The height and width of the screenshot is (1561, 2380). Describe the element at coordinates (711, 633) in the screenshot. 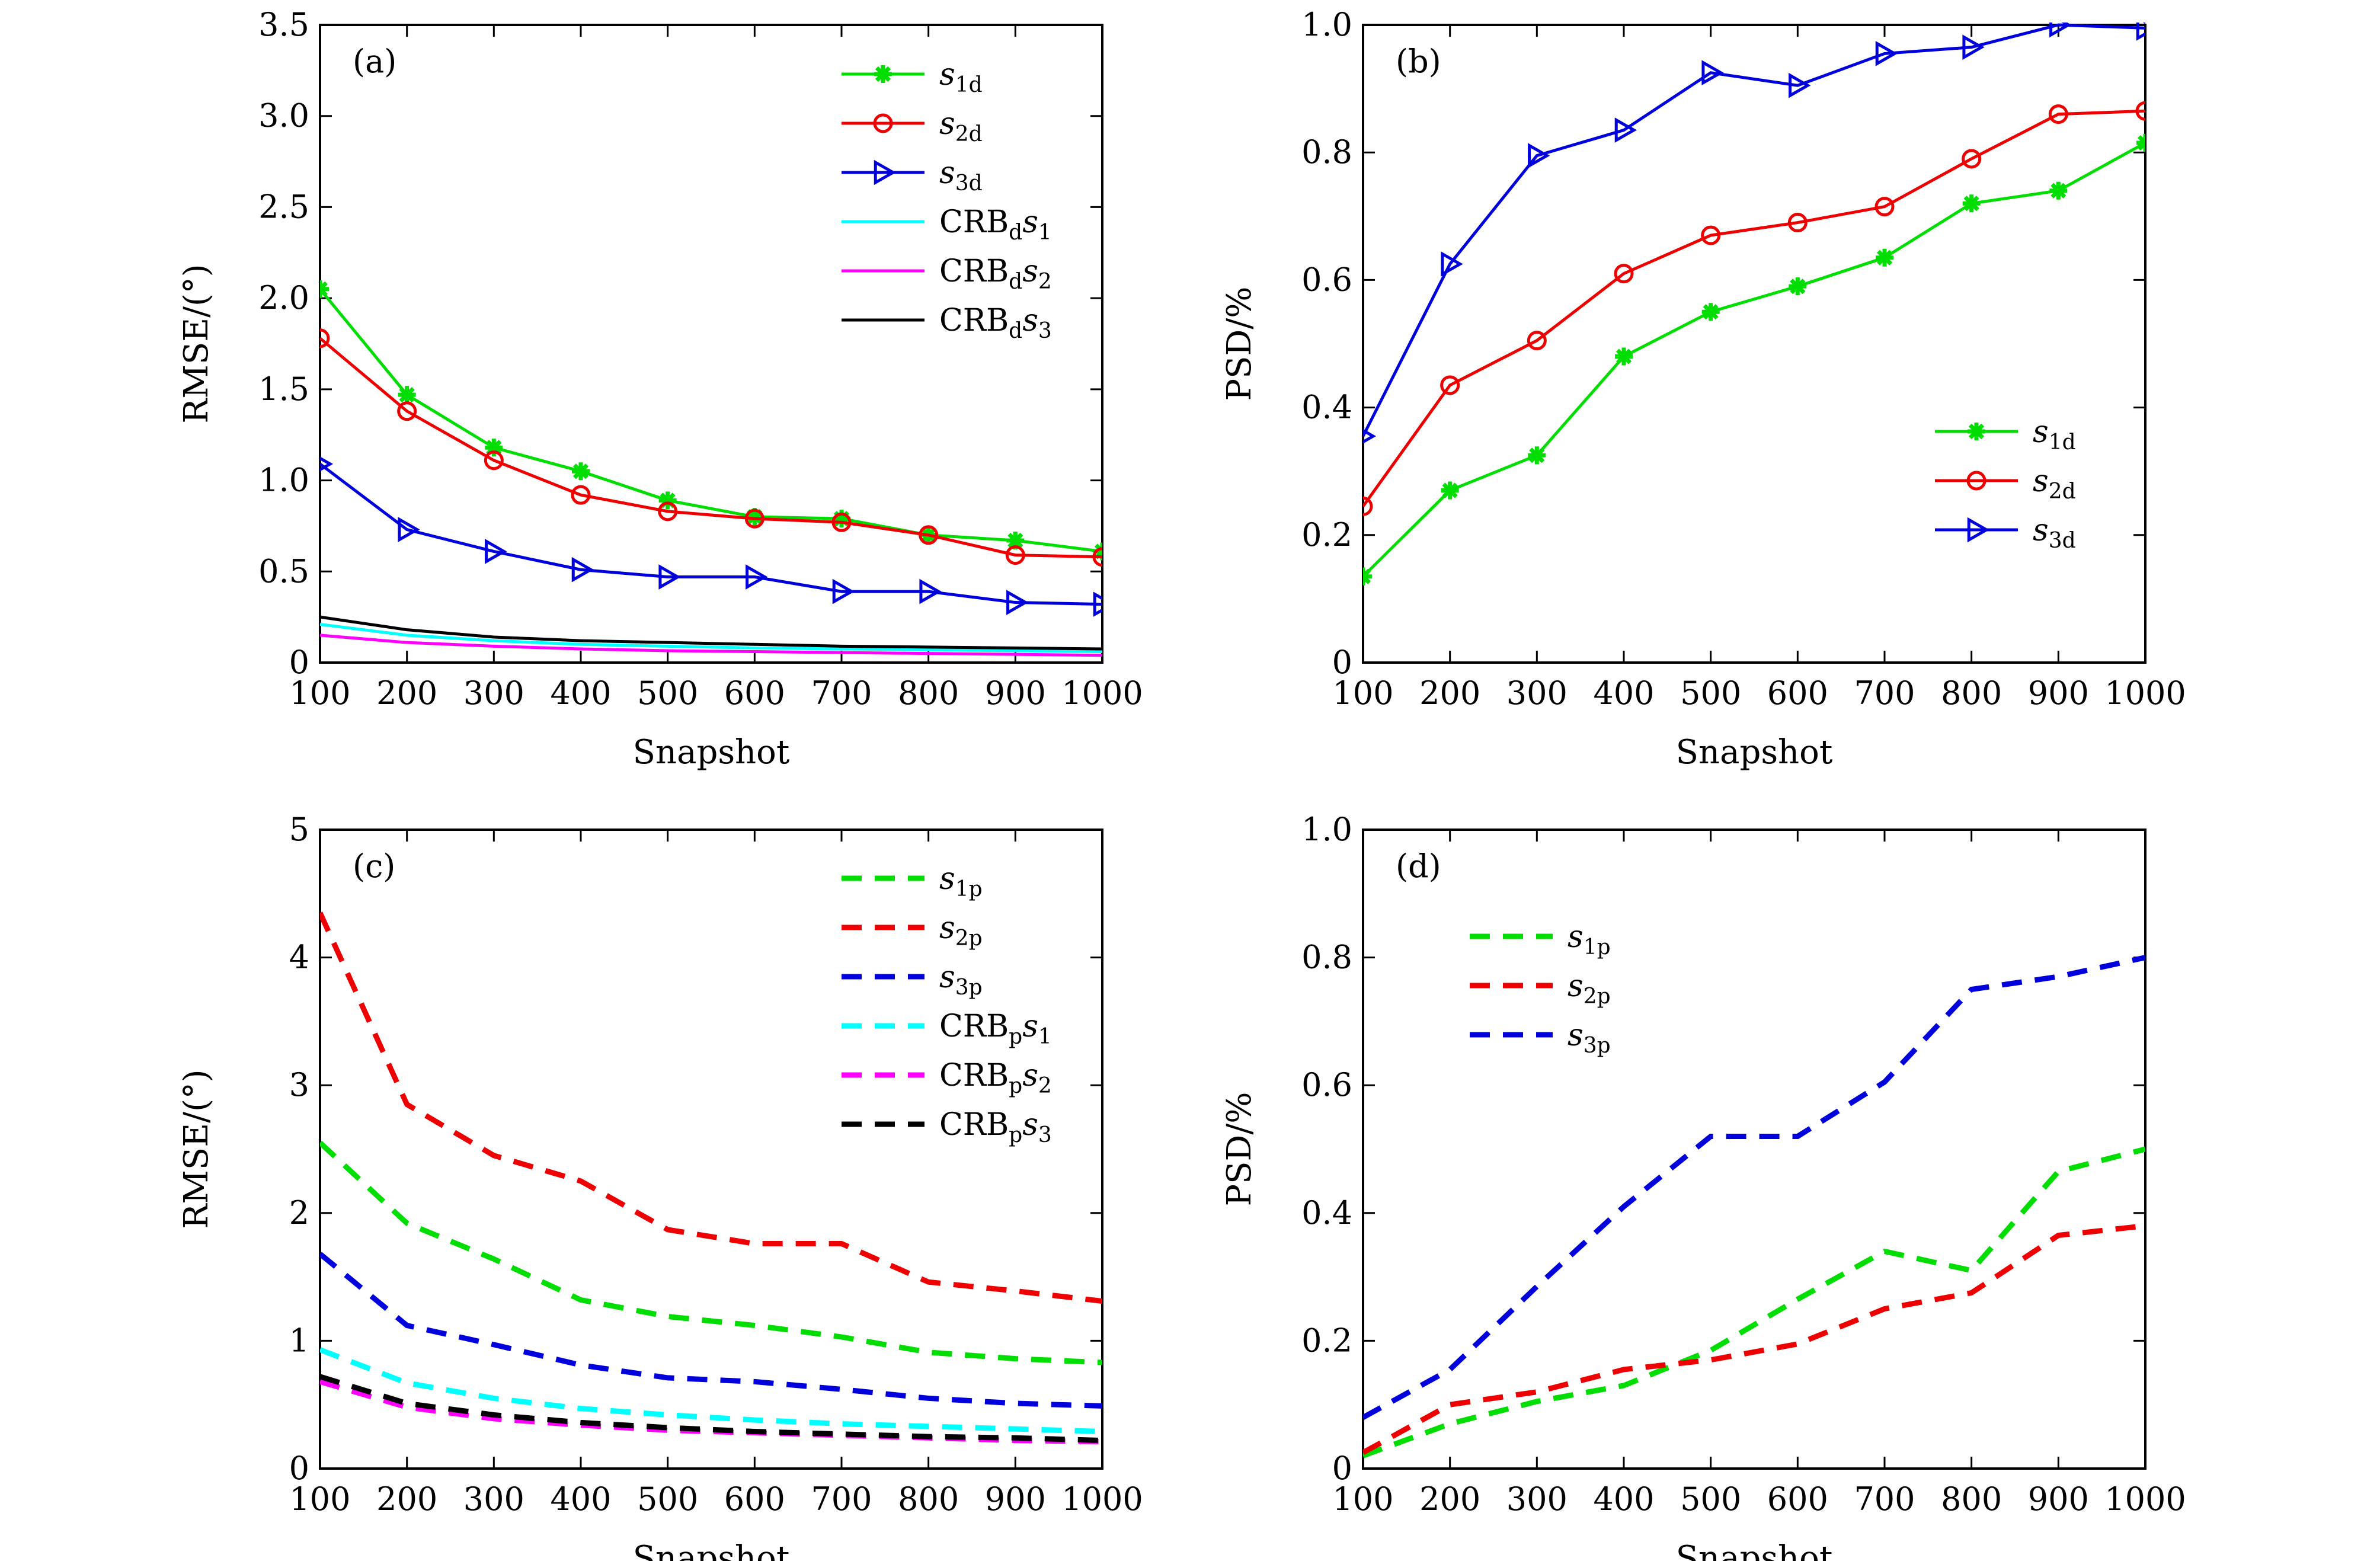

I see `series-CRBds3` at that location.